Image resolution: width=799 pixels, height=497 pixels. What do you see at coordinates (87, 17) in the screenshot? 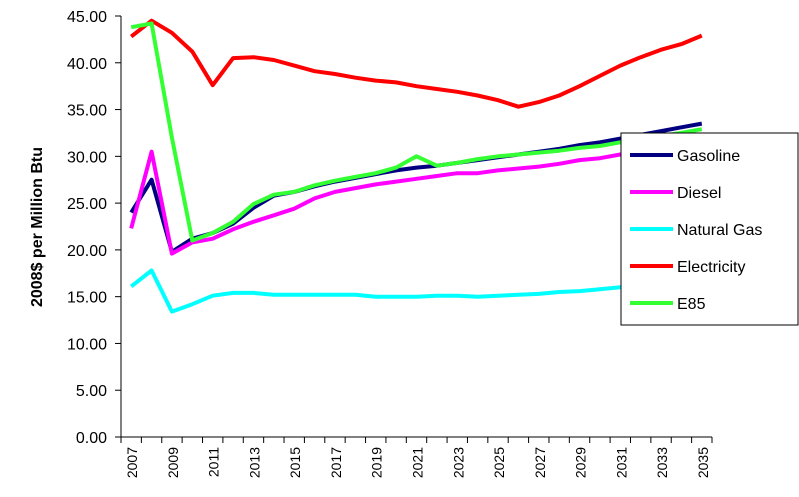
I see `y-tick-label: 45.00` at bounding box center [87, 17].